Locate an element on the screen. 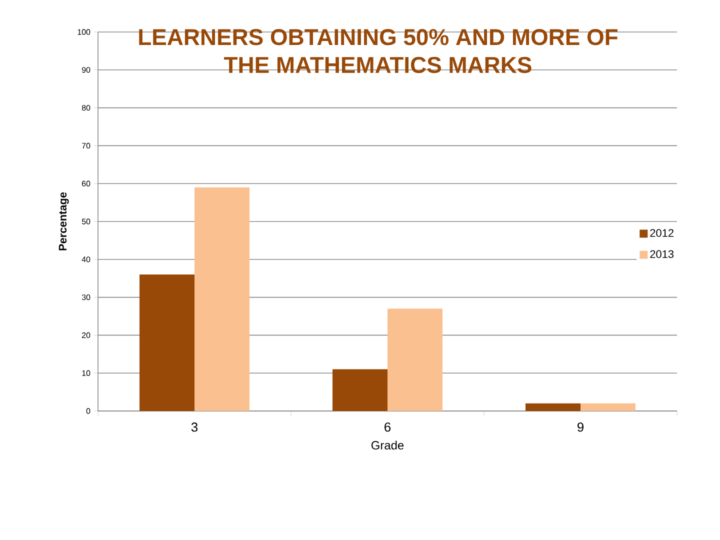 This screenshot has width=720, height=540. legend-label: 2013 is located at coordinates (662, 254).